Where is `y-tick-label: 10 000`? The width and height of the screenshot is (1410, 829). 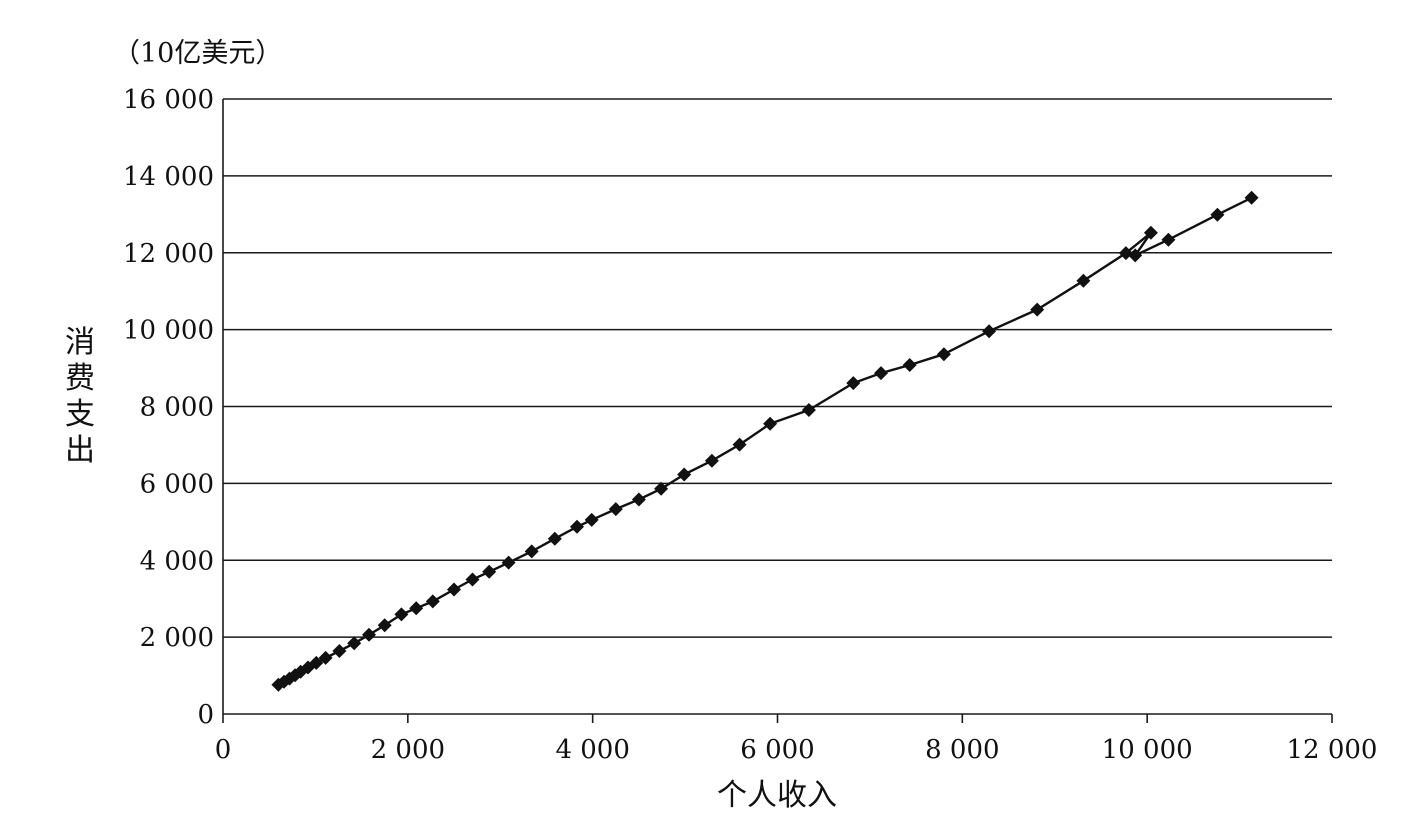 y-tick-label: 10 000 is located at coordinates (168, 331).